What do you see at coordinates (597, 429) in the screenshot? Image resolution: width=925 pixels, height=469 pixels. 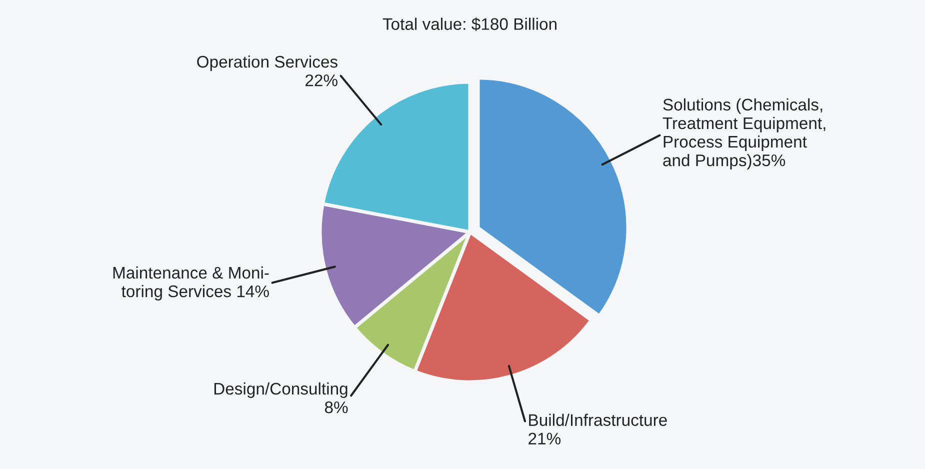 I see `slice-label: Build/Infrastructure 21%` at bounding box center [597, 429].